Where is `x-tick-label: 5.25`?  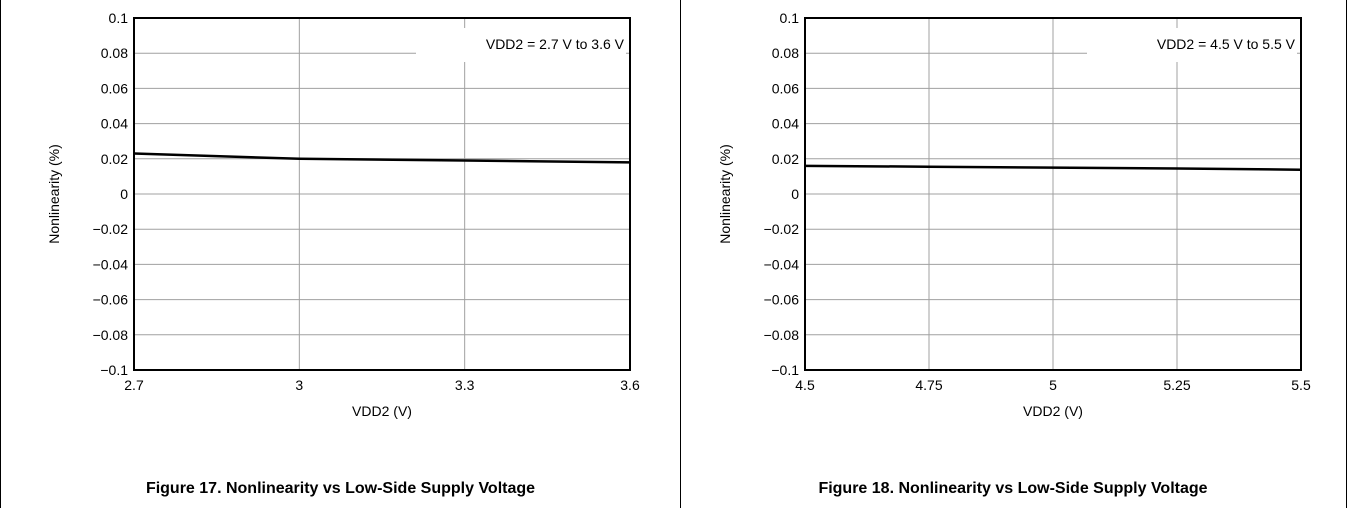 x-tick-label: 5.25 is located at coordinates (1176, 385).